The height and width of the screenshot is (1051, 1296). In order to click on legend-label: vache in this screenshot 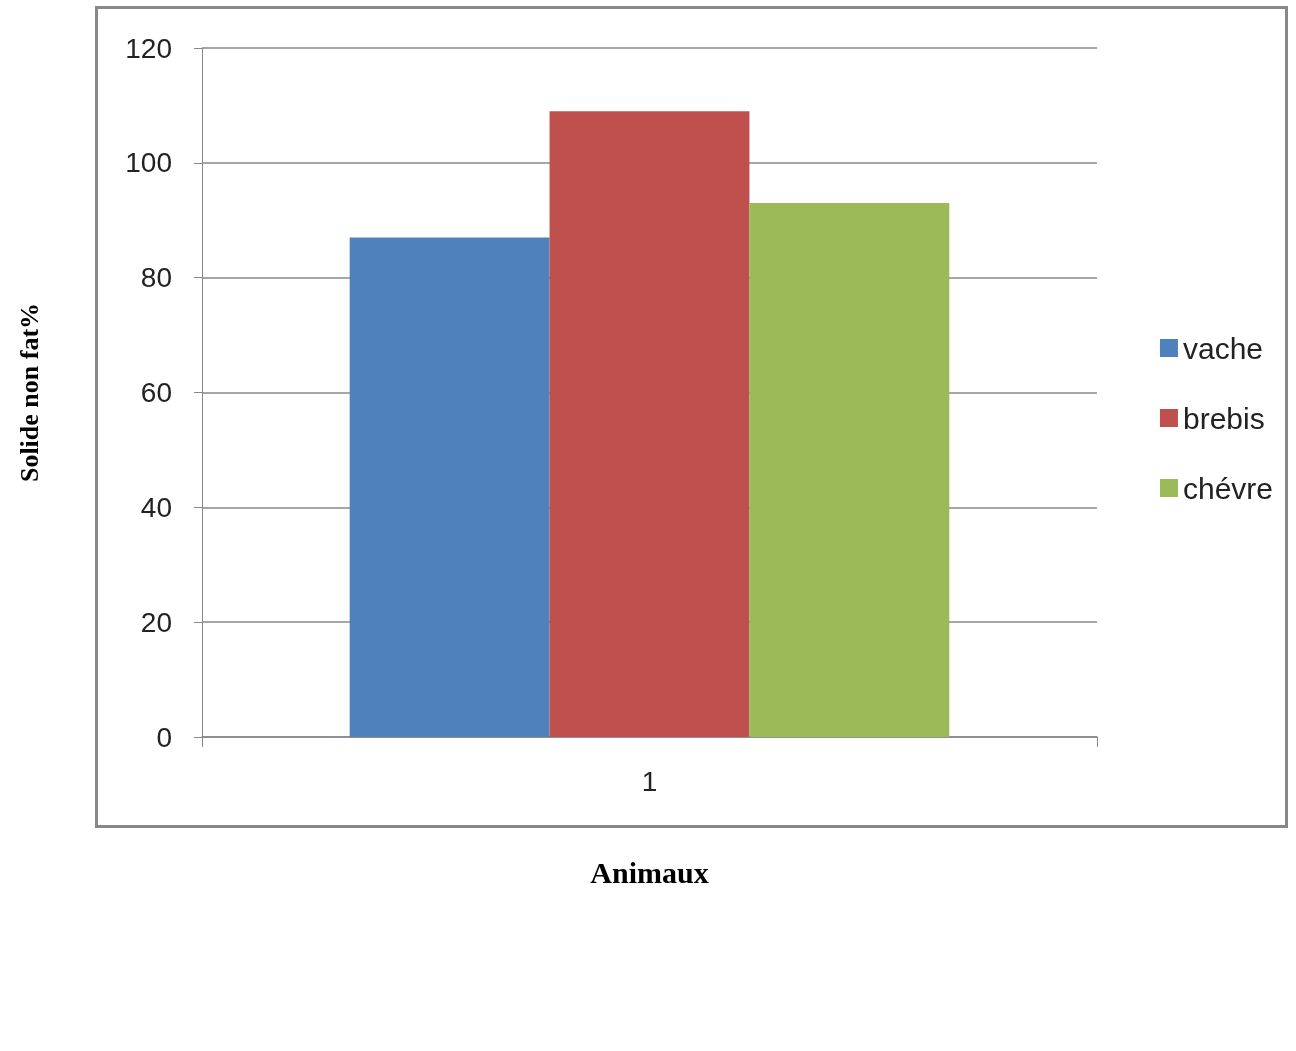, I will do `click(1223, 348)`.